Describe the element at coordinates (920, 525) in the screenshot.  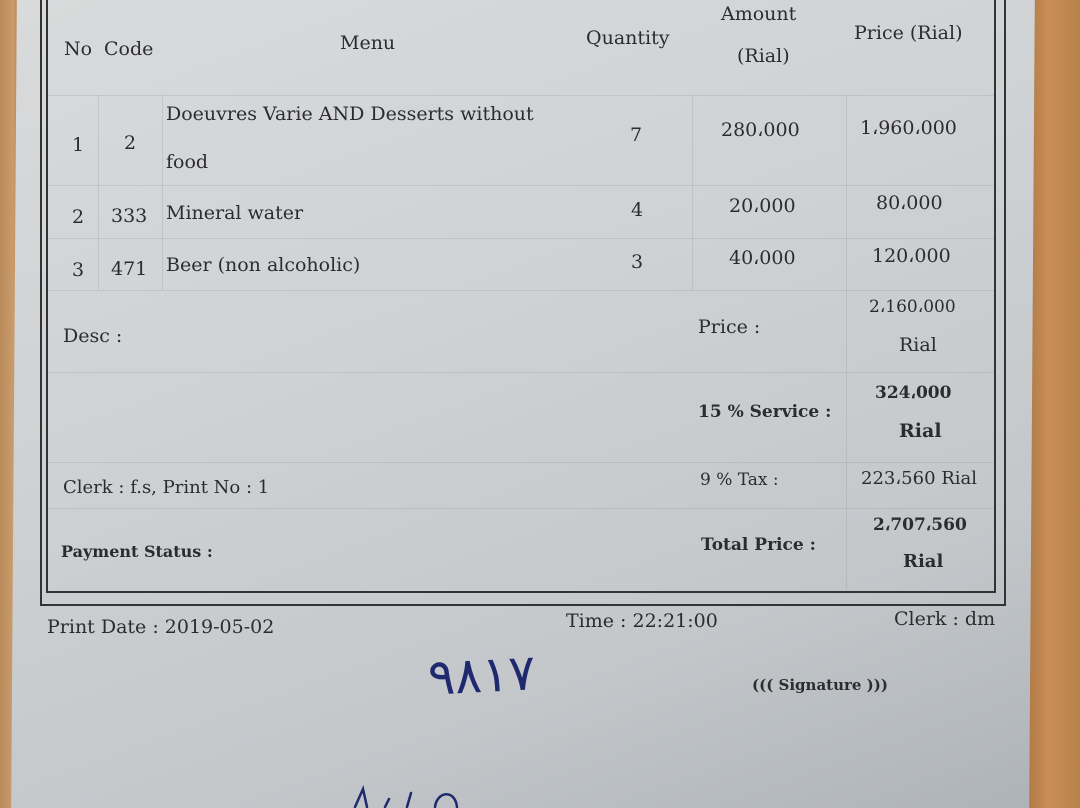
I see `total-value: 2،707،560` at that location.